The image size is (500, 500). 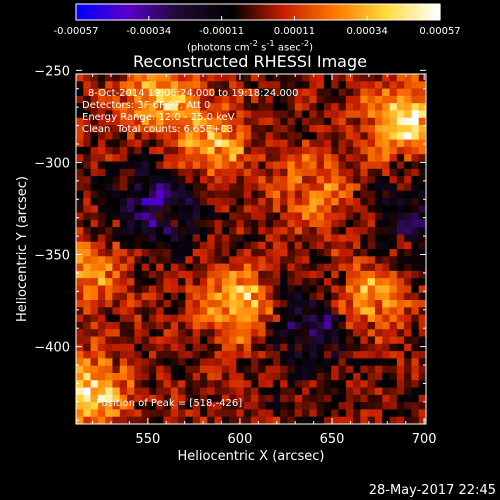 What do you see at coordinates (250, 46) in the screenshot?
I see `colorbar-unit-label: (photons cm-2 s-1 asec-2)` at bounding box center [250, 46].